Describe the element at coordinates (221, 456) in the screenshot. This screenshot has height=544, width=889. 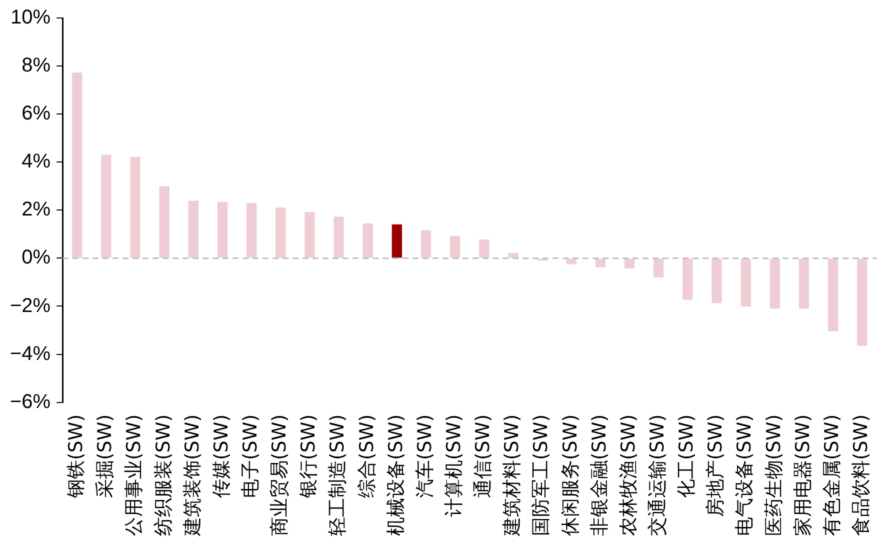
I see `x-tick-label: 传媒(SW)` at that location.